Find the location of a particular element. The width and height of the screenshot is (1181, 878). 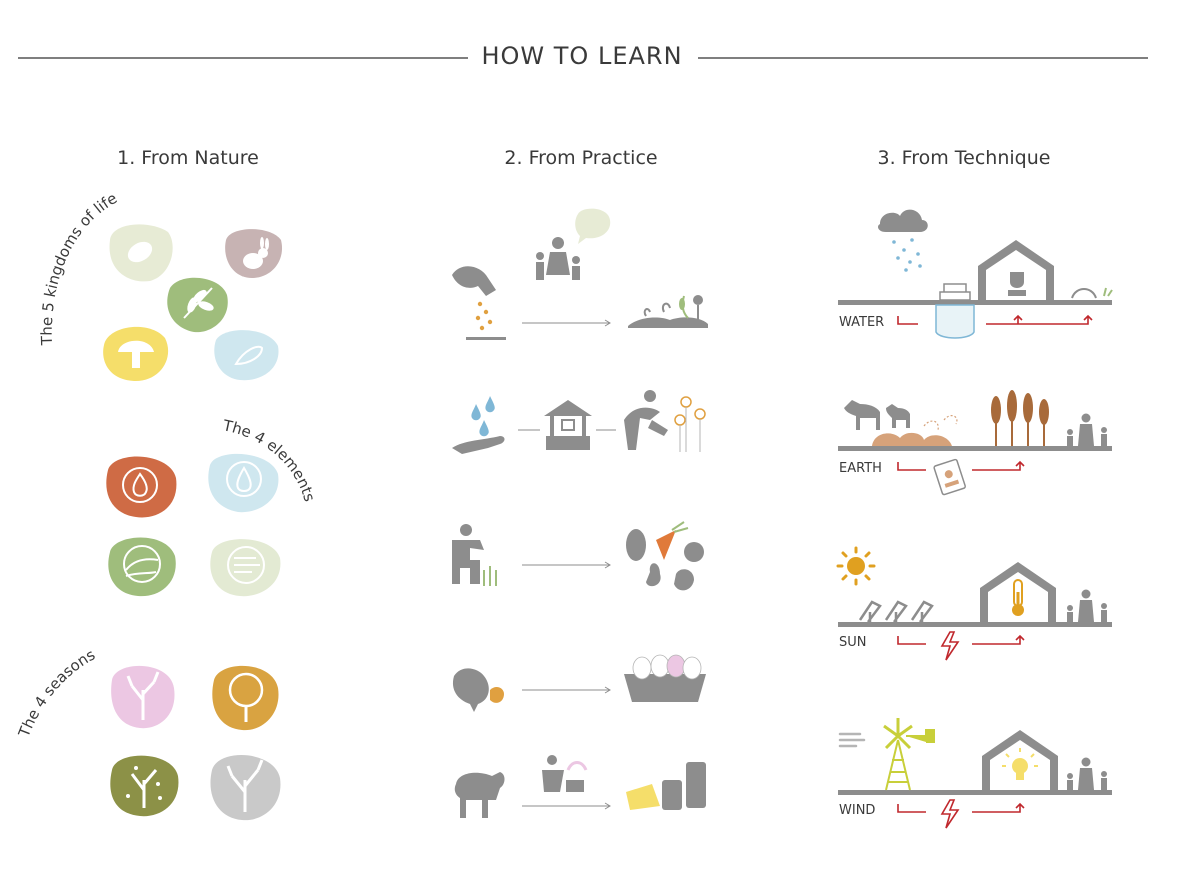

rain-tank-icon is located at coordinates (955, 321).